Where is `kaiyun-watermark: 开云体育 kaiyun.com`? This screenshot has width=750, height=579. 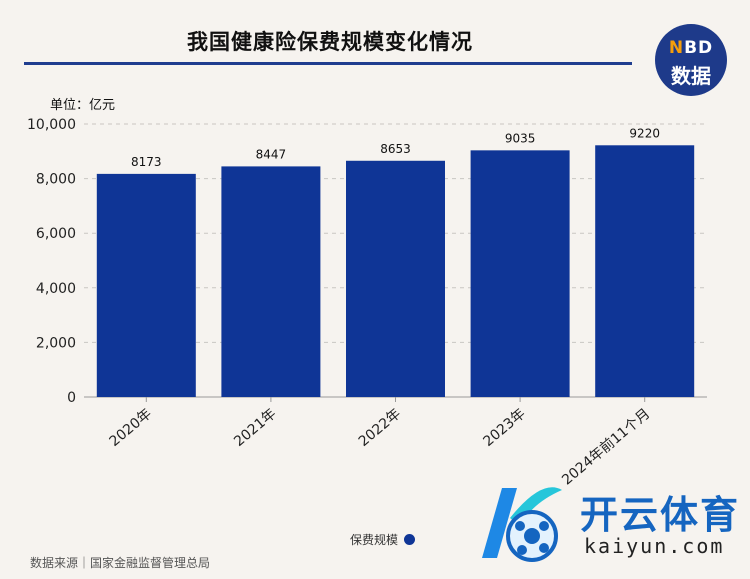
kaiyun-watermark: 开云体育 kaiyun.com is located at coordinates (602, 523).